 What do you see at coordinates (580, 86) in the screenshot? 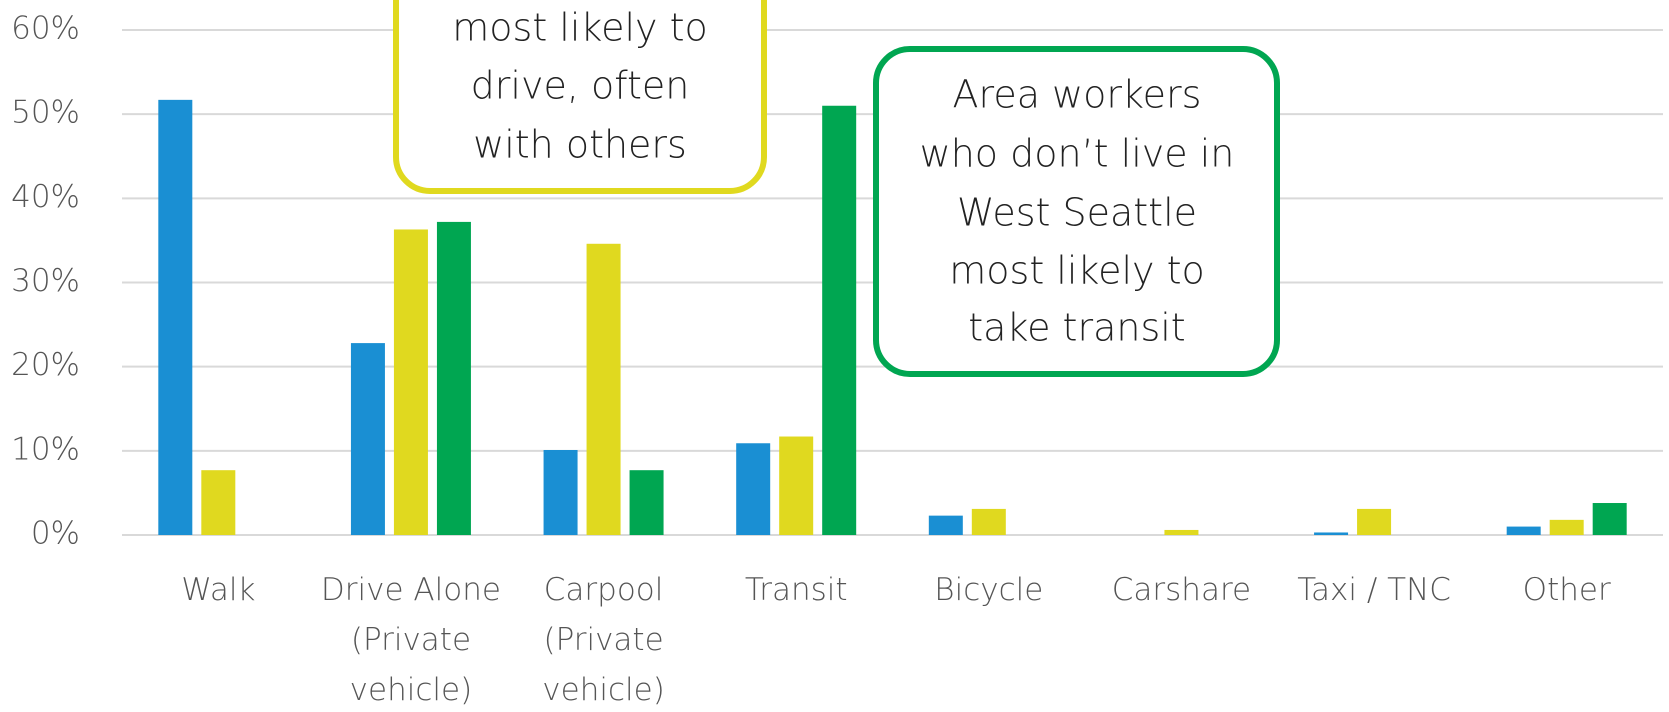
I see `annotation-text: drive, often` at bounding box center [580, 86].